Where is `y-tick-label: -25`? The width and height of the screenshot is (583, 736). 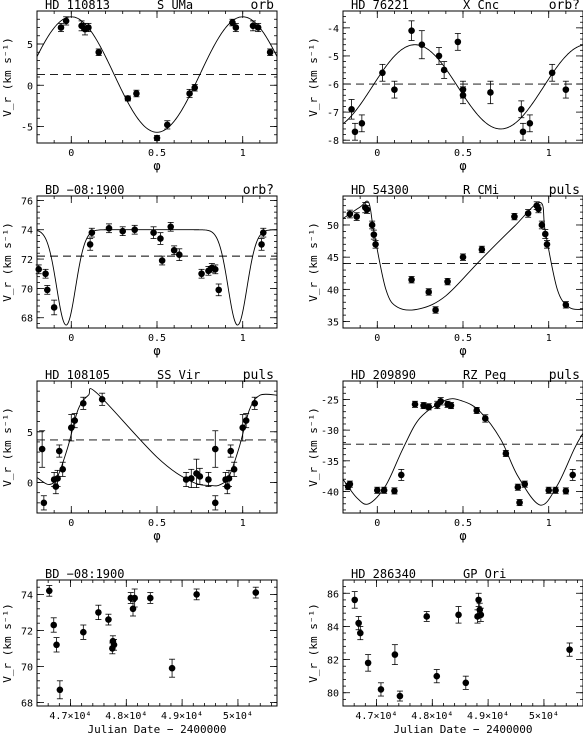 y-tick-label: -25 is located at coordinates (330, 400).